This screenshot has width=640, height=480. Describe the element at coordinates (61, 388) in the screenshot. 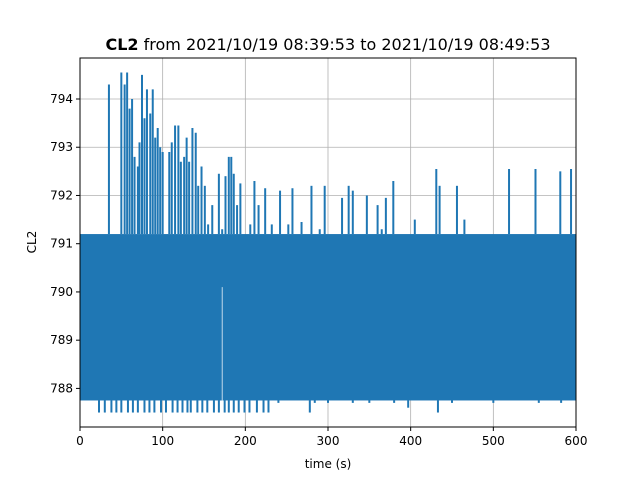

I see `y-tick-label: 788` at that location.